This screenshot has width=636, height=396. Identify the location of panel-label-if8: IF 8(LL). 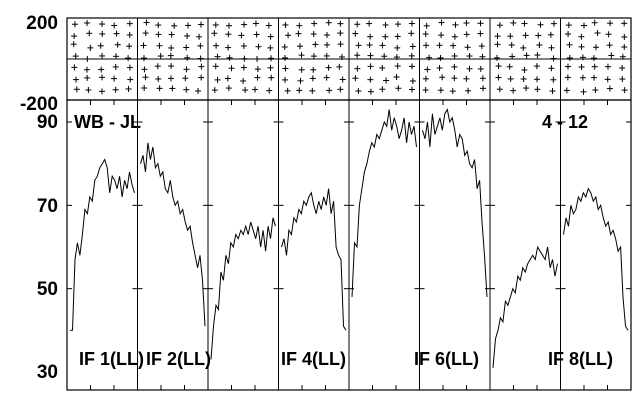
(580, 359).